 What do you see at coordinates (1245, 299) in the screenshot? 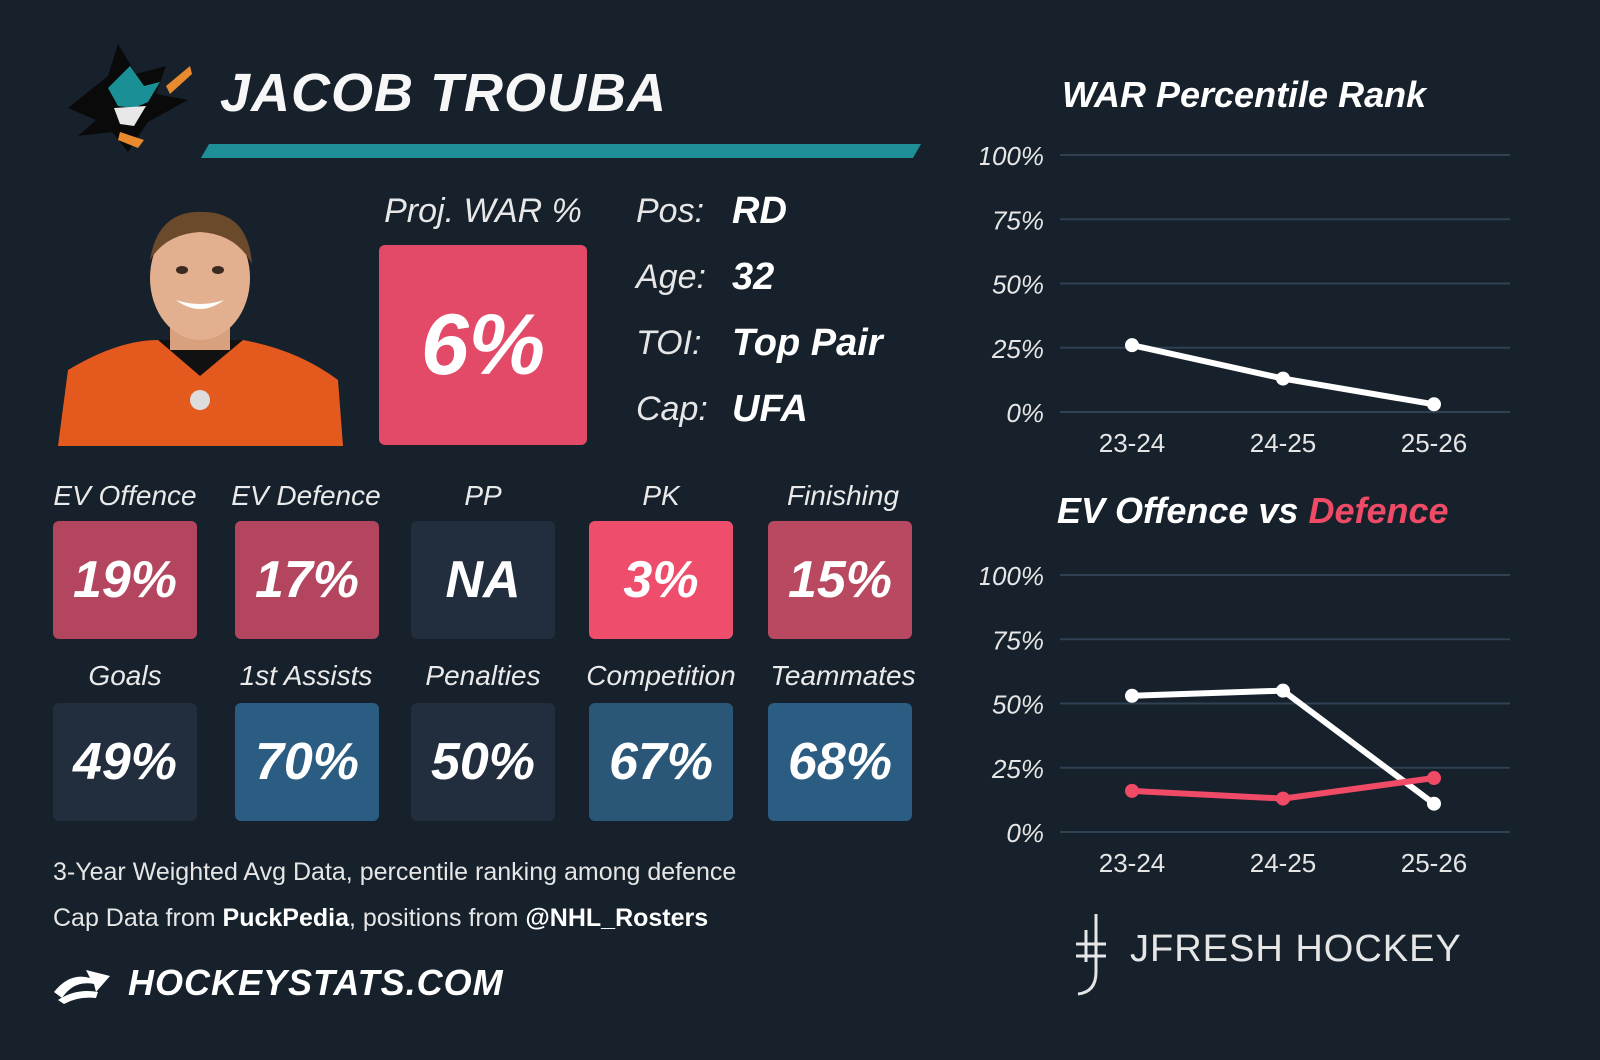
I see `war-percentile-chart: 100% 75% 50% 25% 0% 23-24 24-25 25-26` at bounding box center [1245, 299].